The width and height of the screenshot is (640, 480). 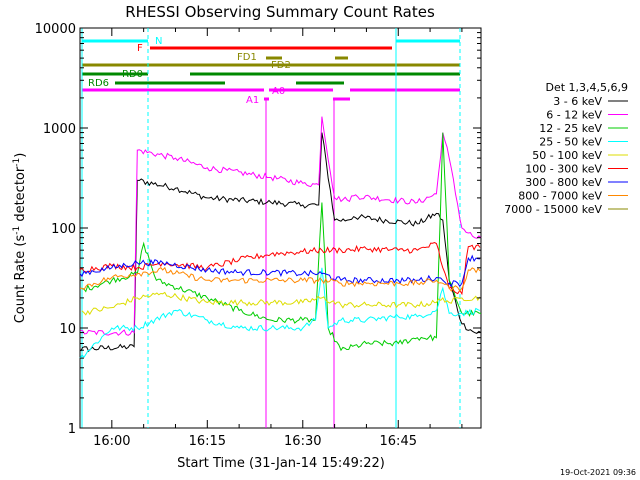 What do you see at coordinates (72, 429) in the screenshot?
I see `y-tick-label: 1` at bounding box center [72, 429].